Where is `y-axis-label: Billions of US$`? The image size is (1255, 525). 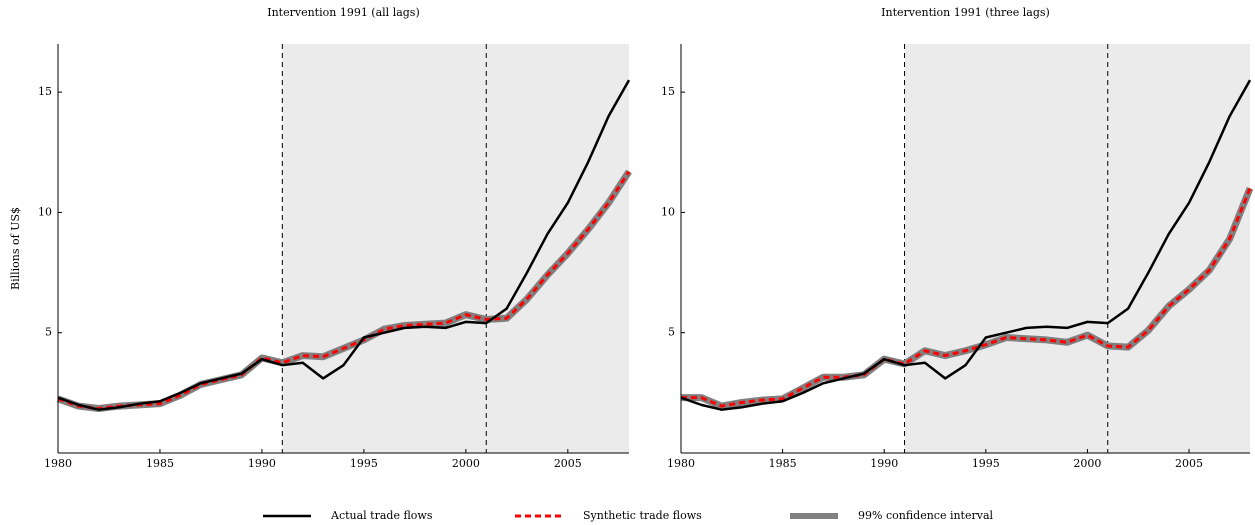 y-axis-label: Billions of US$ is located at coordinates (15, 248).